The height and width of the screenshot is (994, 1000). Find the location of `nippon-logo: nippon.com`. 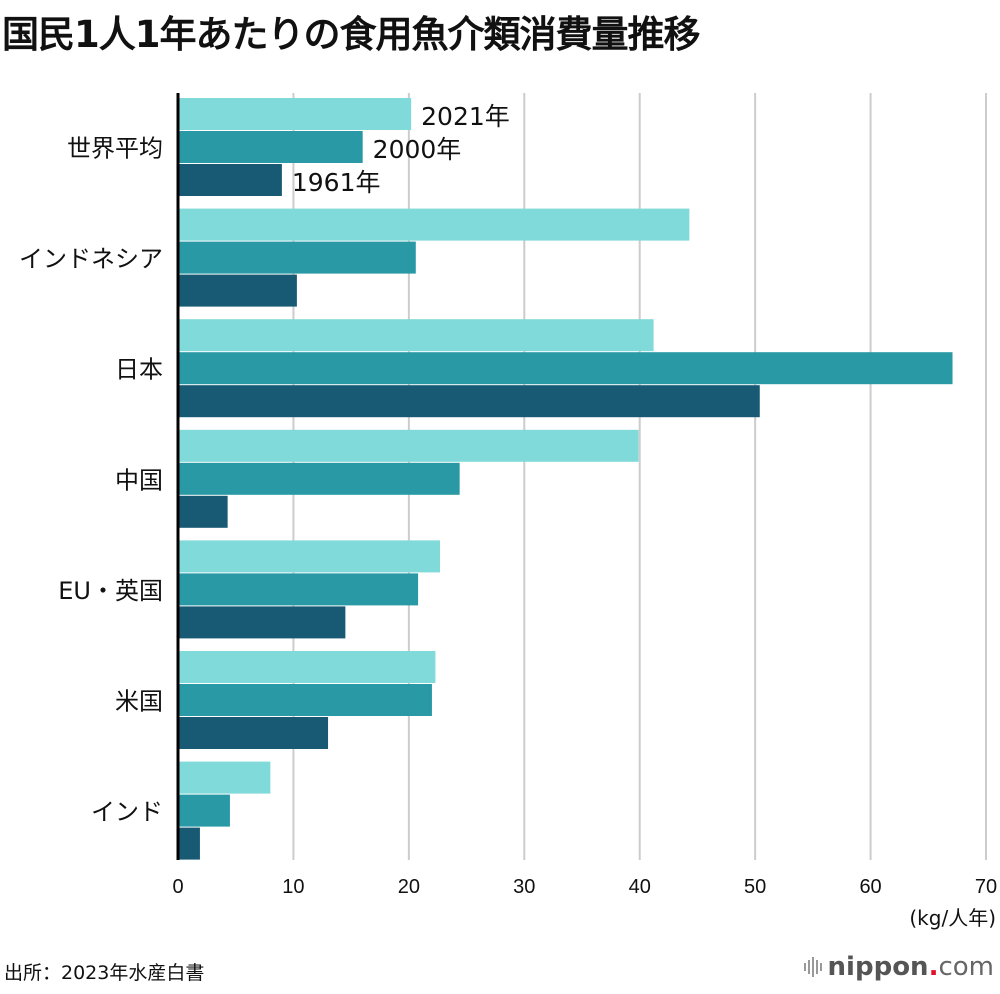

nippon-logo: nippon.com is located at coordinates (898, 967).